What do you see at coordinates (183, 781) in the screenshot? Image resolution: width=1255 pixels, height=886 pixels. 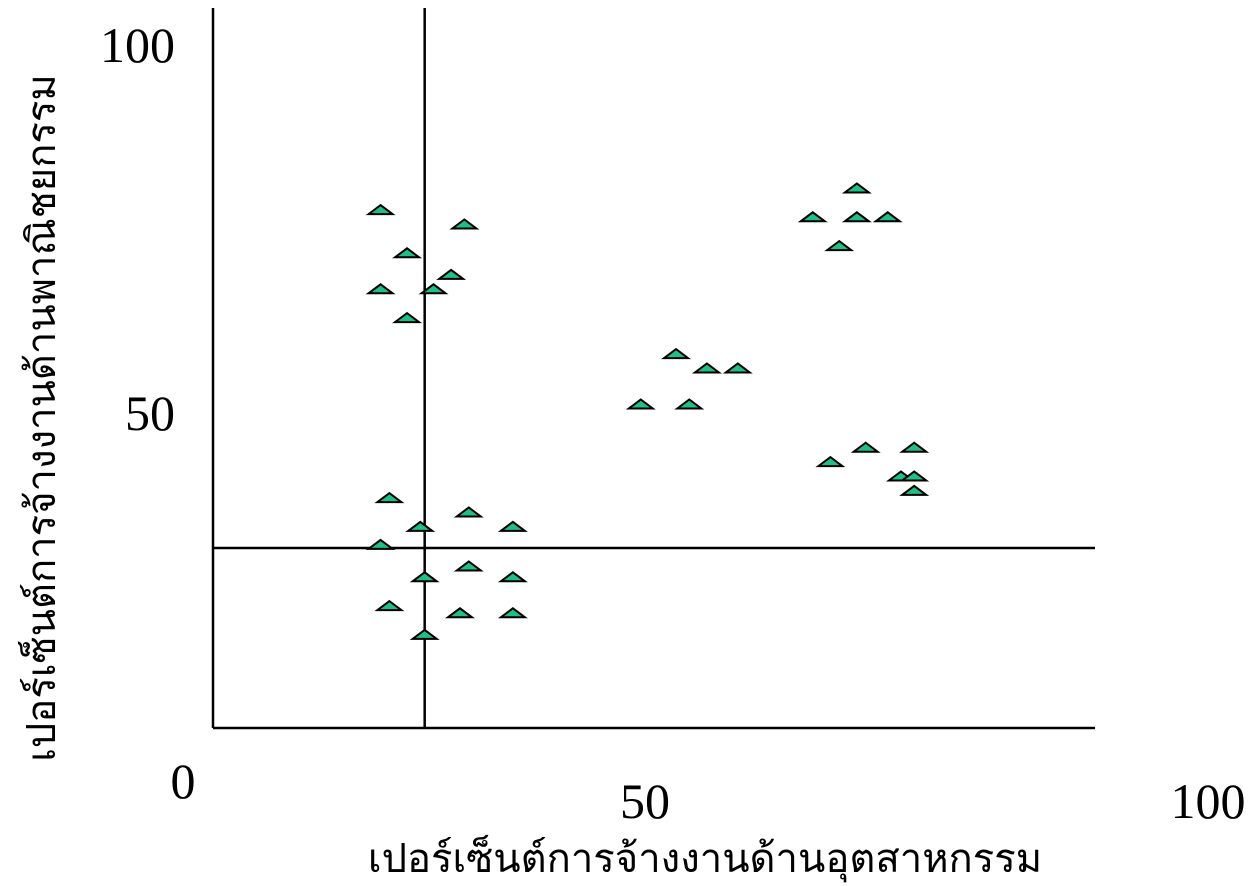 I see `x-tick-label: 0` at bounding box center [183, 781].